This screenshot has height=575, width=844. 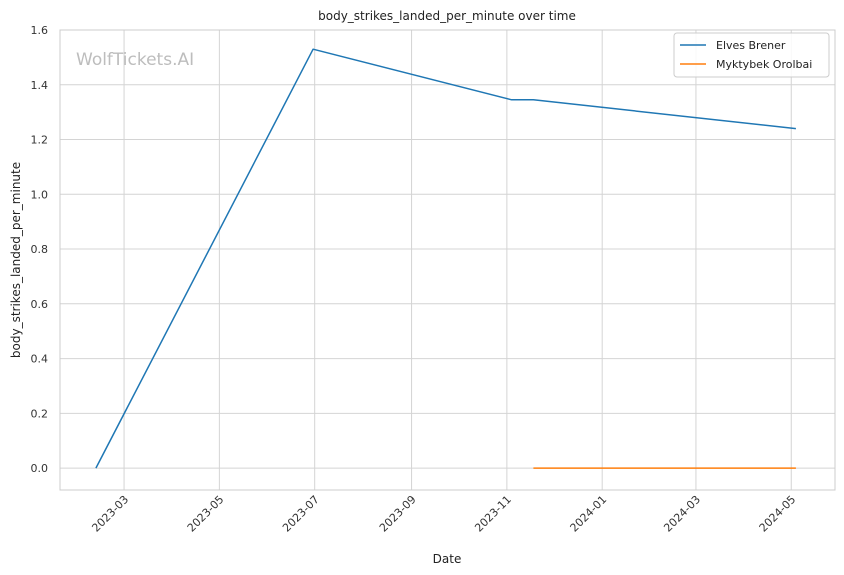 I want to click on y-tick-label: 0.2, so click(x=40, y=413).